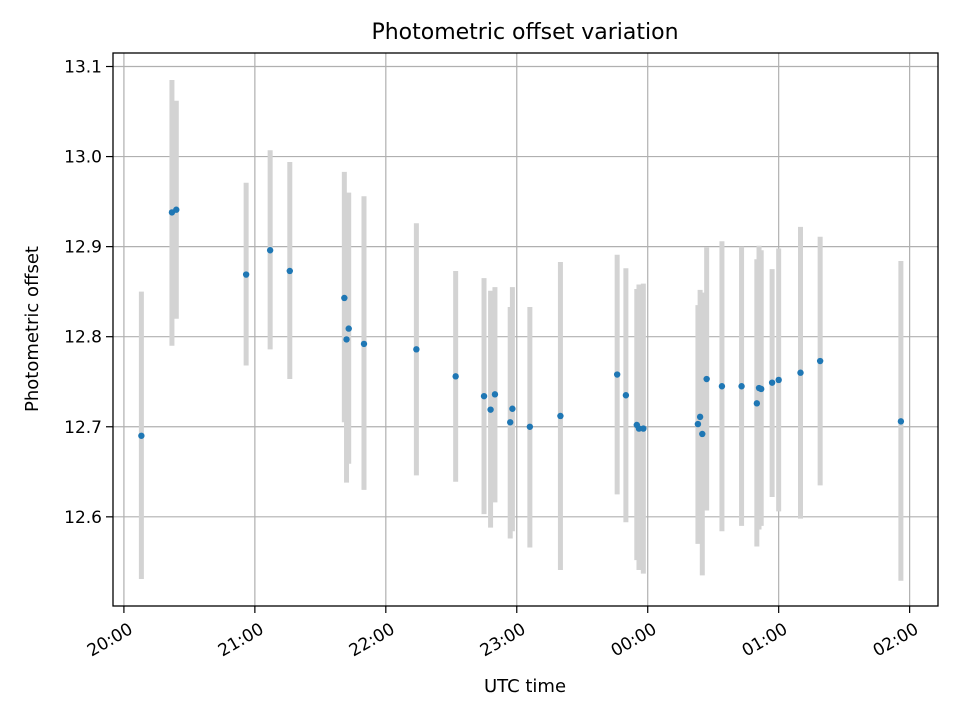  Describe the element at coordinates (88, 293) in the screenshot. I see `y-axis-ticks: 12.6 12.7 12.8 12.9 13.0 13.1` at that location.